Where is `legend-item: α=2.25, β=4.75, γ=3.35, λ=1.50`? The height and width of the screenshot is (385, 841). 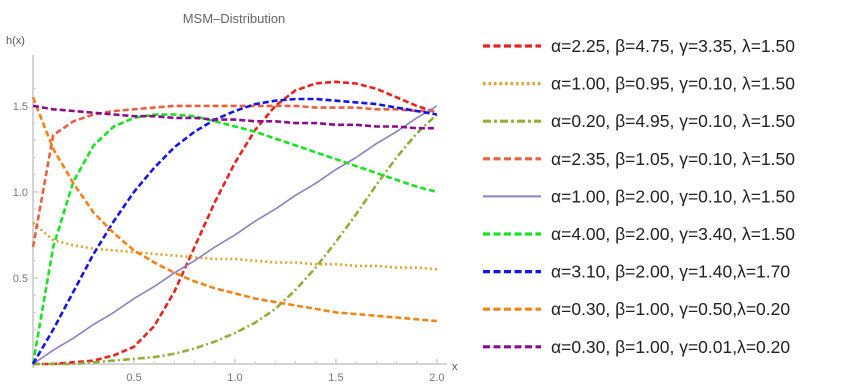
legend-item: α=2.25, β=4.75, γ=3.35, λ=1.50 is located at coordinates (639, 46).